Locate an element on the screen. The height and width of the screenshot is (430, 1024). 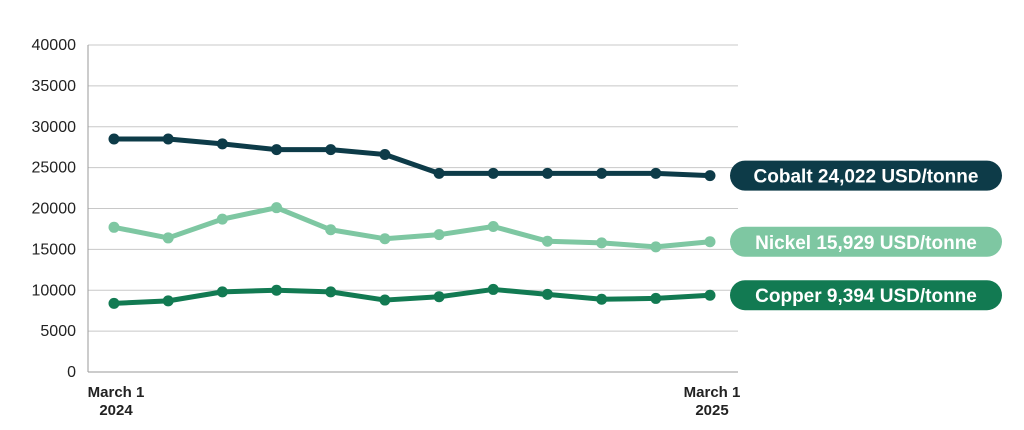
y-tick-label: 35000 is located at coordinates (54, 86).